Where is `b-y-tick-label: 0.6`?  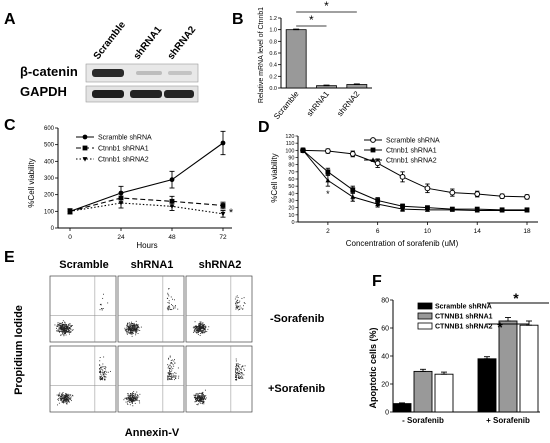
b-y-tick-label: 0.6 is located at coordinates (273, 54).